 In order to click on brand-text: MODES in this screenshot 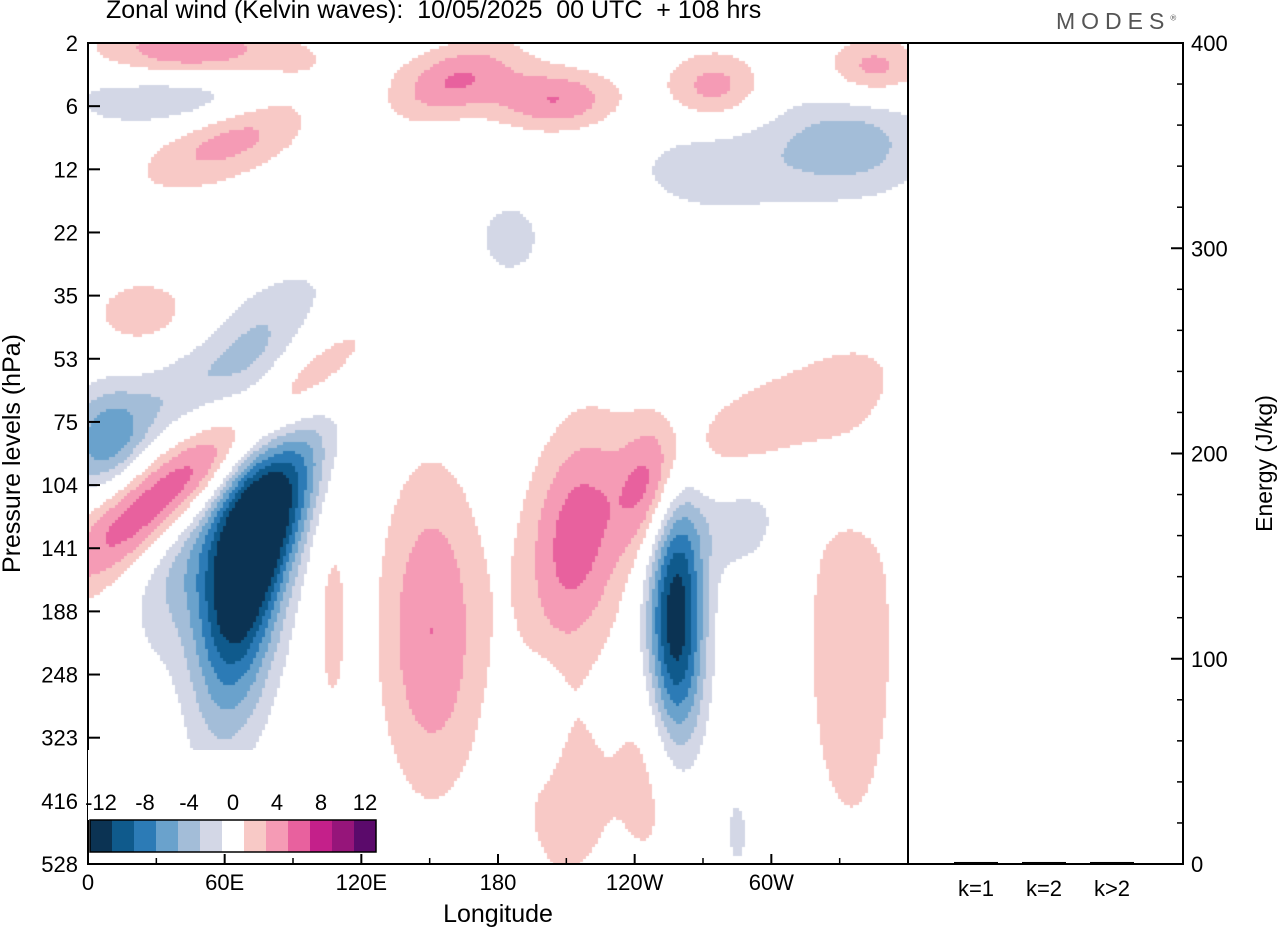, I will do `click(1113, 21)`.